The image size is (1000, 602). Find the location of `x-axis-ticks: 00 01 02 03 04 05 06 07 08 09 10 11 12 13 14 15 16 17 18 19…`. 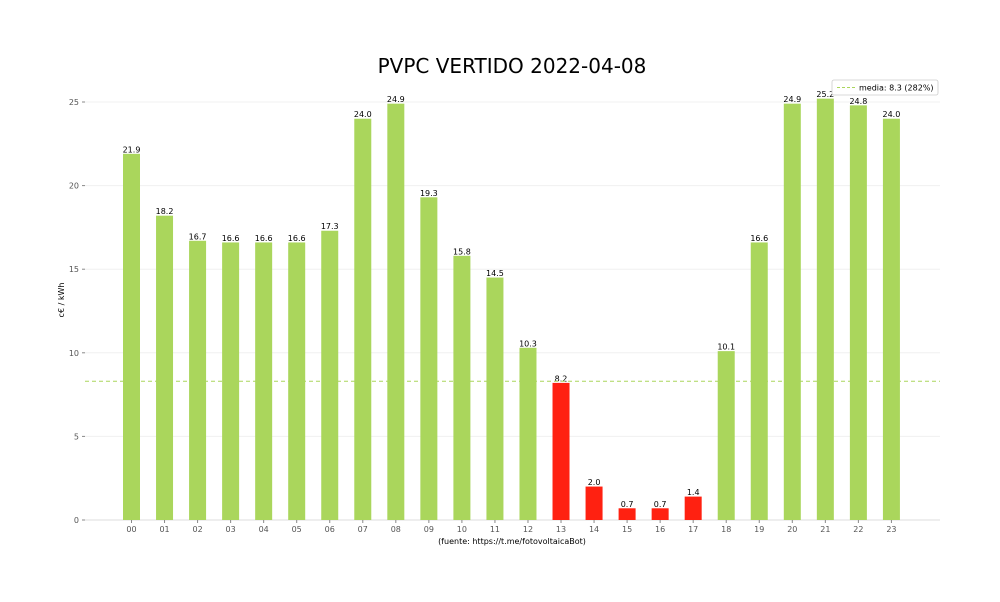

x-axis-ticks: 00 01 02 03 04 05 06 07 08 09 10 11 12 13 14 15 16 17 18 19… is located at coordinates (511, 527).